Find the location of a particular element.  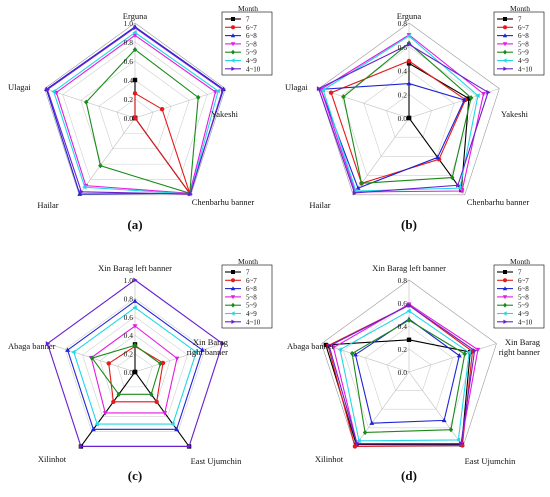

legend-label: 6~7 is located at coordinates (523, 281).